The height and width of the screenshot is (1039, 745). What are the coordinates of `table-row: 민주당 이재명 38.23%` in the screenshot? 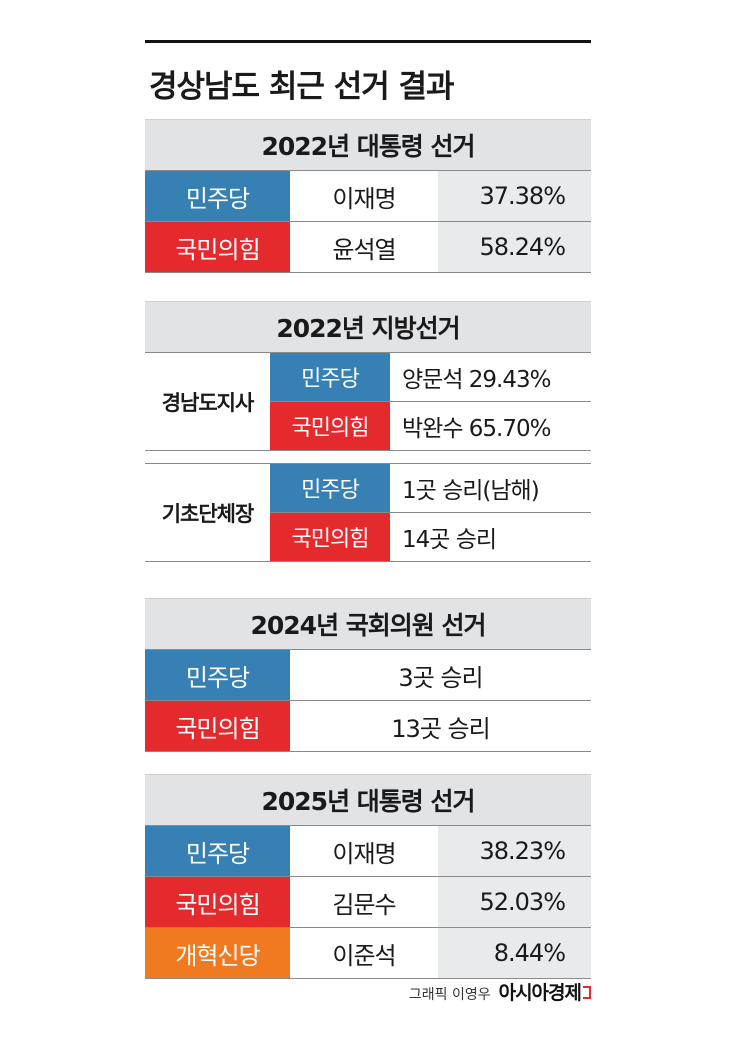 It's located at (368, 850).